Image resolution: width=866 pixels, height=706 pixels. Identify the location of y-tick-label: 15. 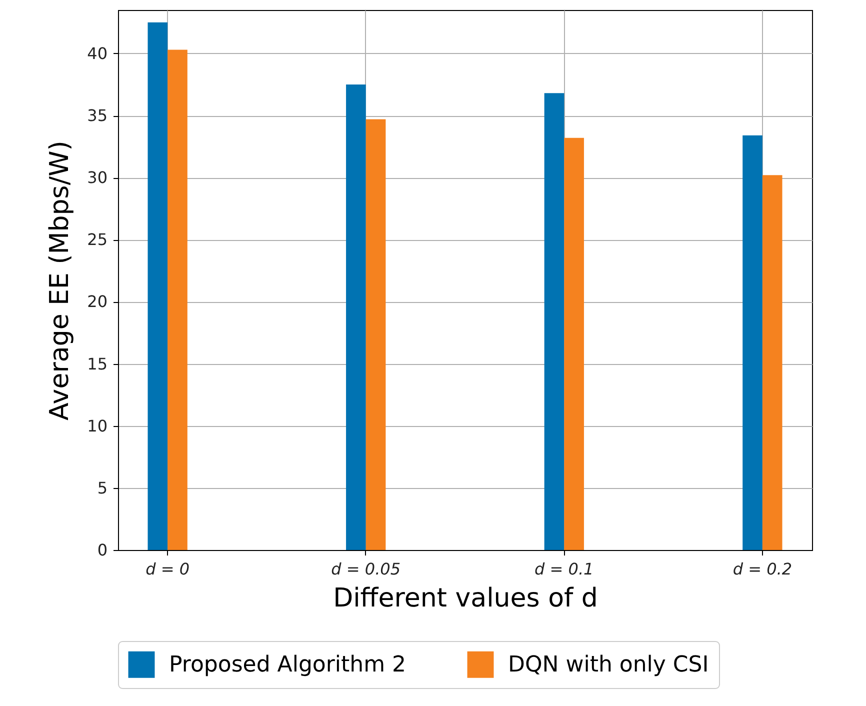
(97, 364).